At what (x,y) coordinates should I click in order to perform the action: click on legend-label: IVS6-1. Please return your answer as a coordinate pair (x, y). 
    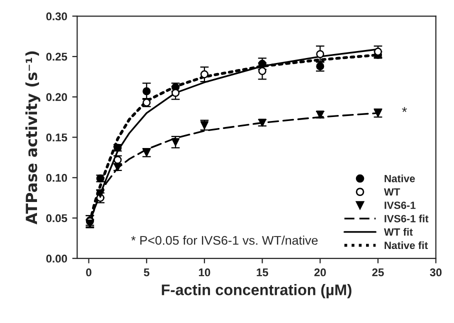
    Looking at the image, I should click on (400, 205).